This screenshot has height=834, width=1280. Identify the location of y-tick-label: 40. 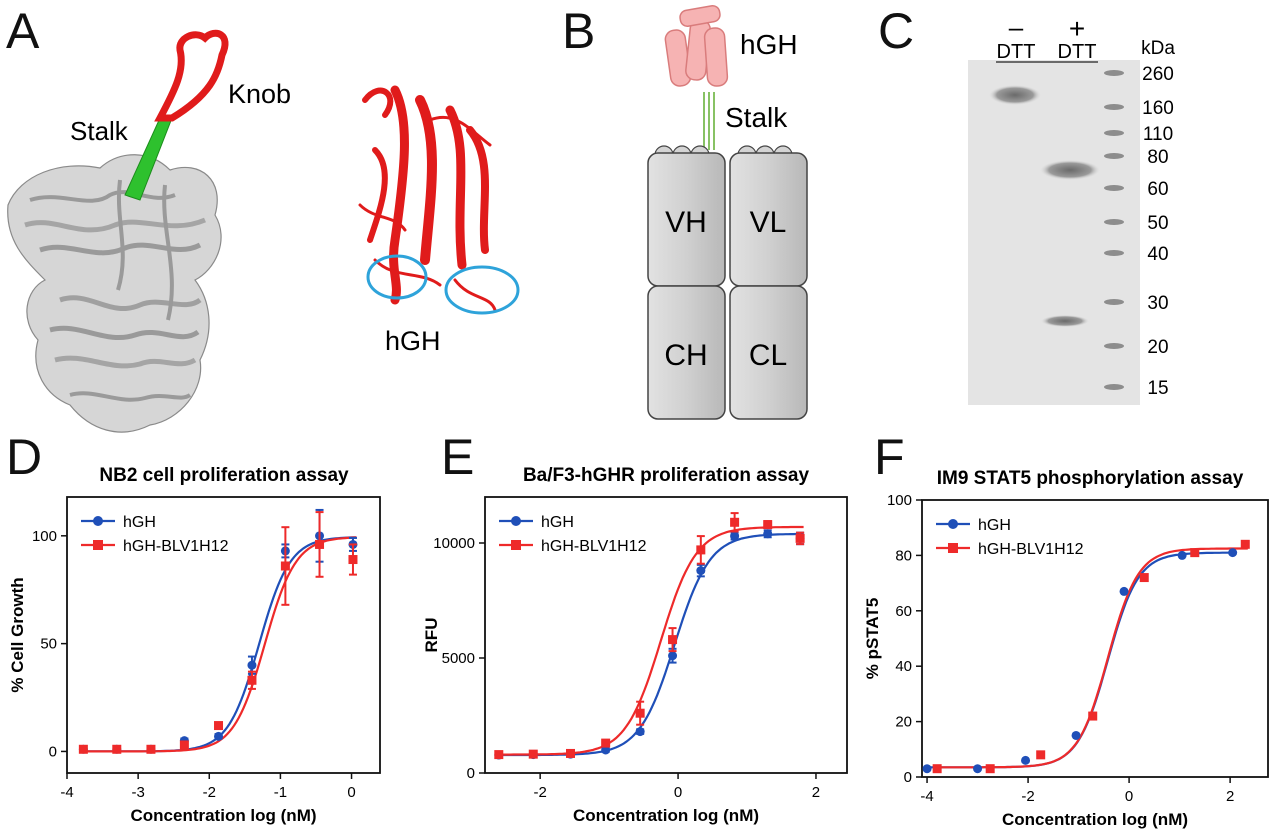
(903, 666).